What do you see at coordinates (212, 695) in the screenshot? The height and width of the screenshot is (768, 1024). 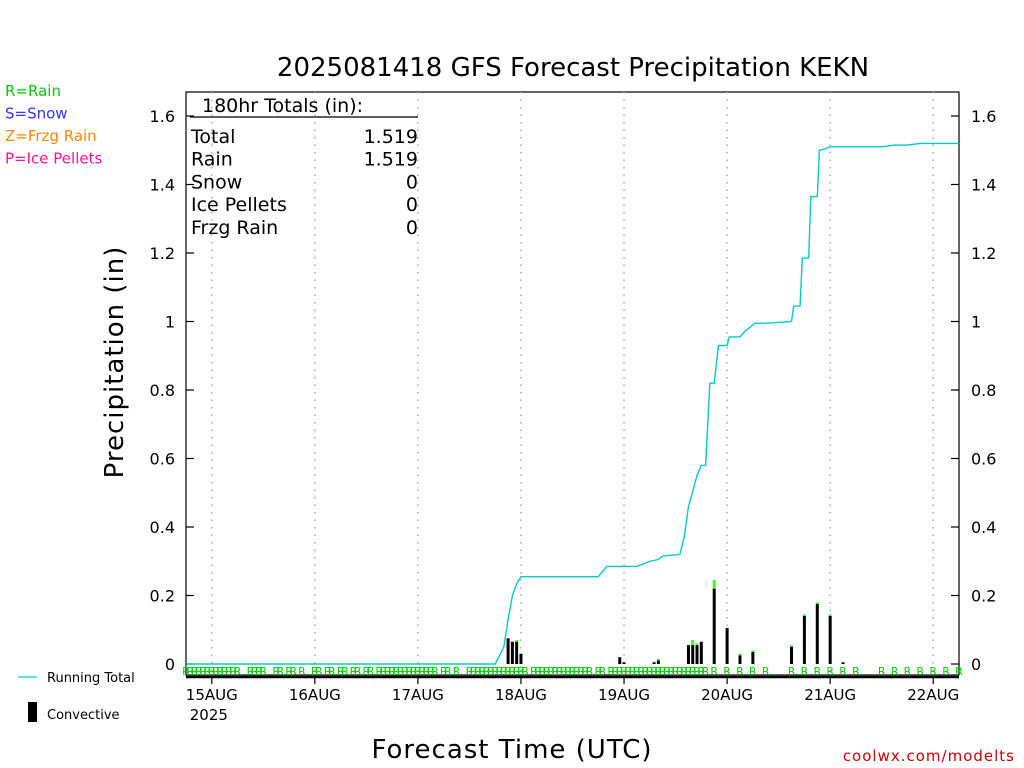 I see `x-tick-label: 15AUG` at bounding box center [212, 695].